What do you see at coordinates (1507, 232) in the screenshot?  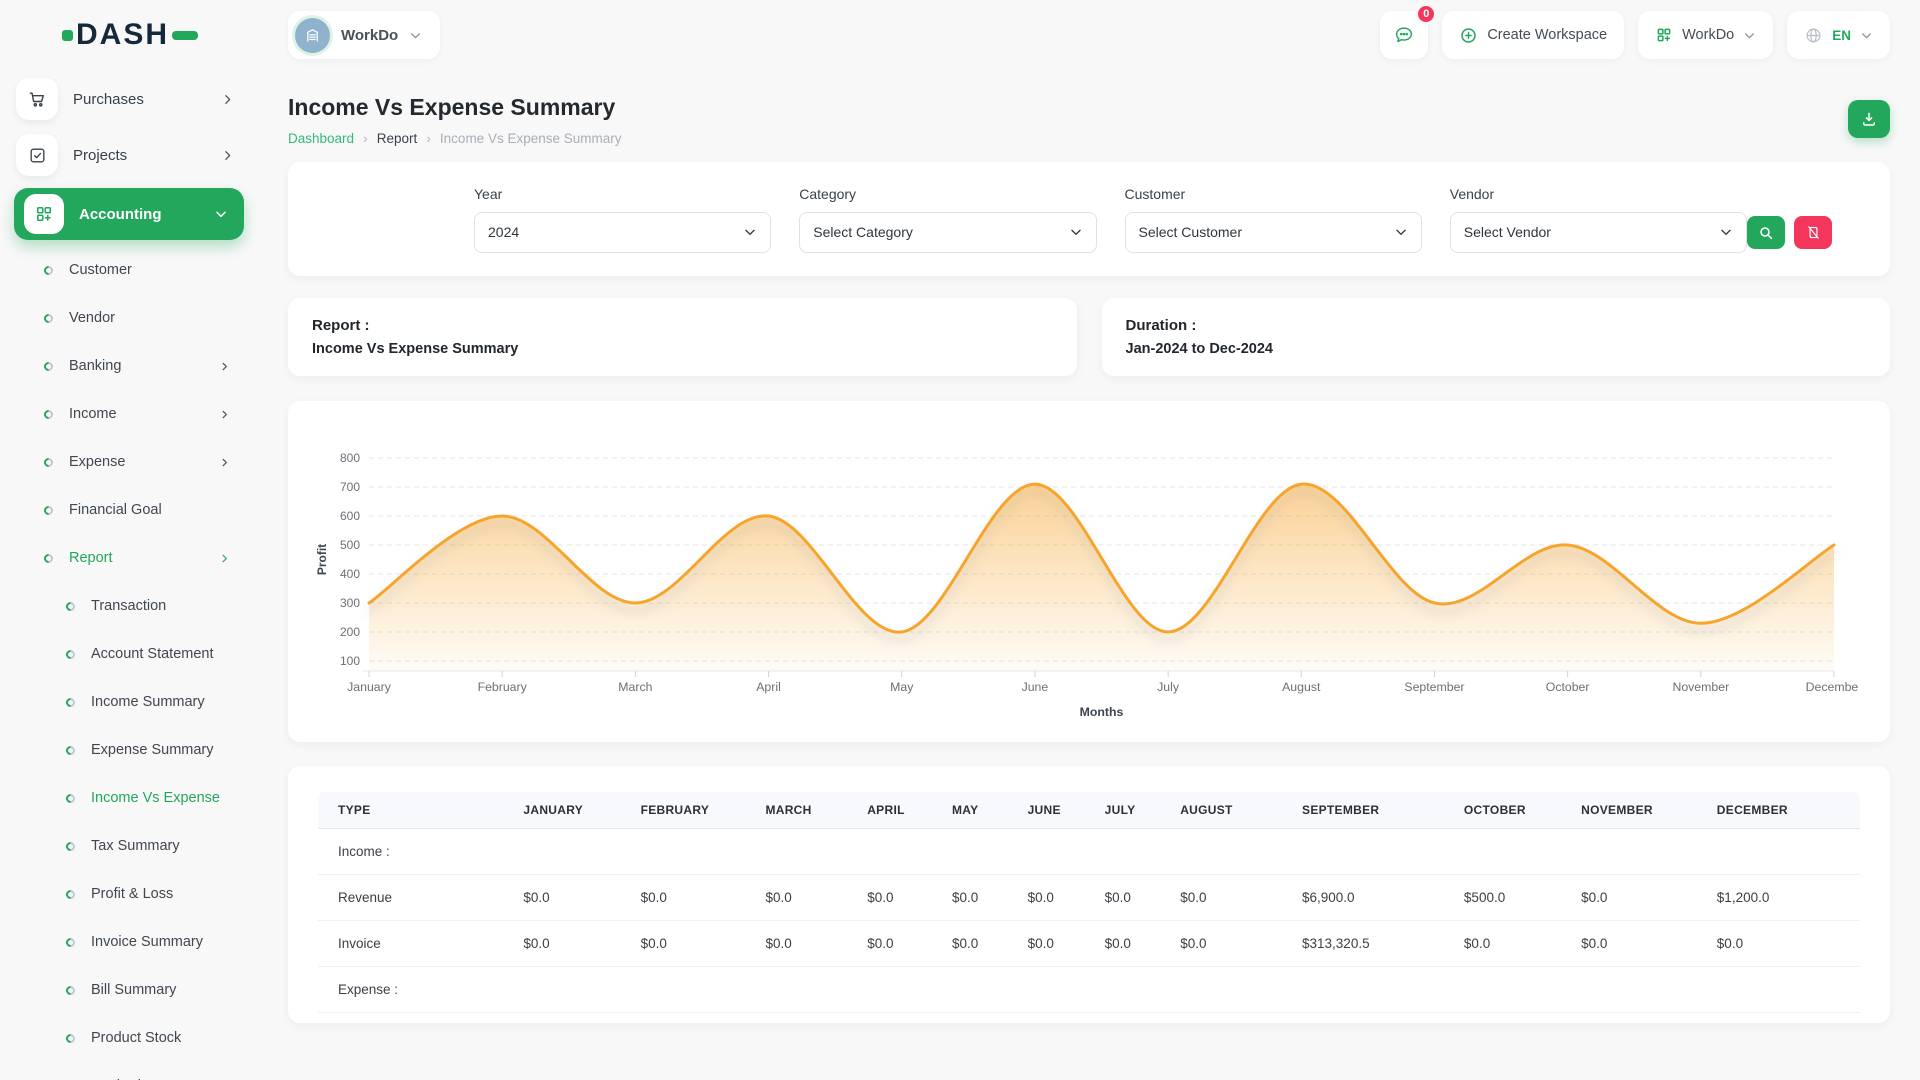 I see `vendor-value: Select Vendor` at bounding box center [1507, 232].